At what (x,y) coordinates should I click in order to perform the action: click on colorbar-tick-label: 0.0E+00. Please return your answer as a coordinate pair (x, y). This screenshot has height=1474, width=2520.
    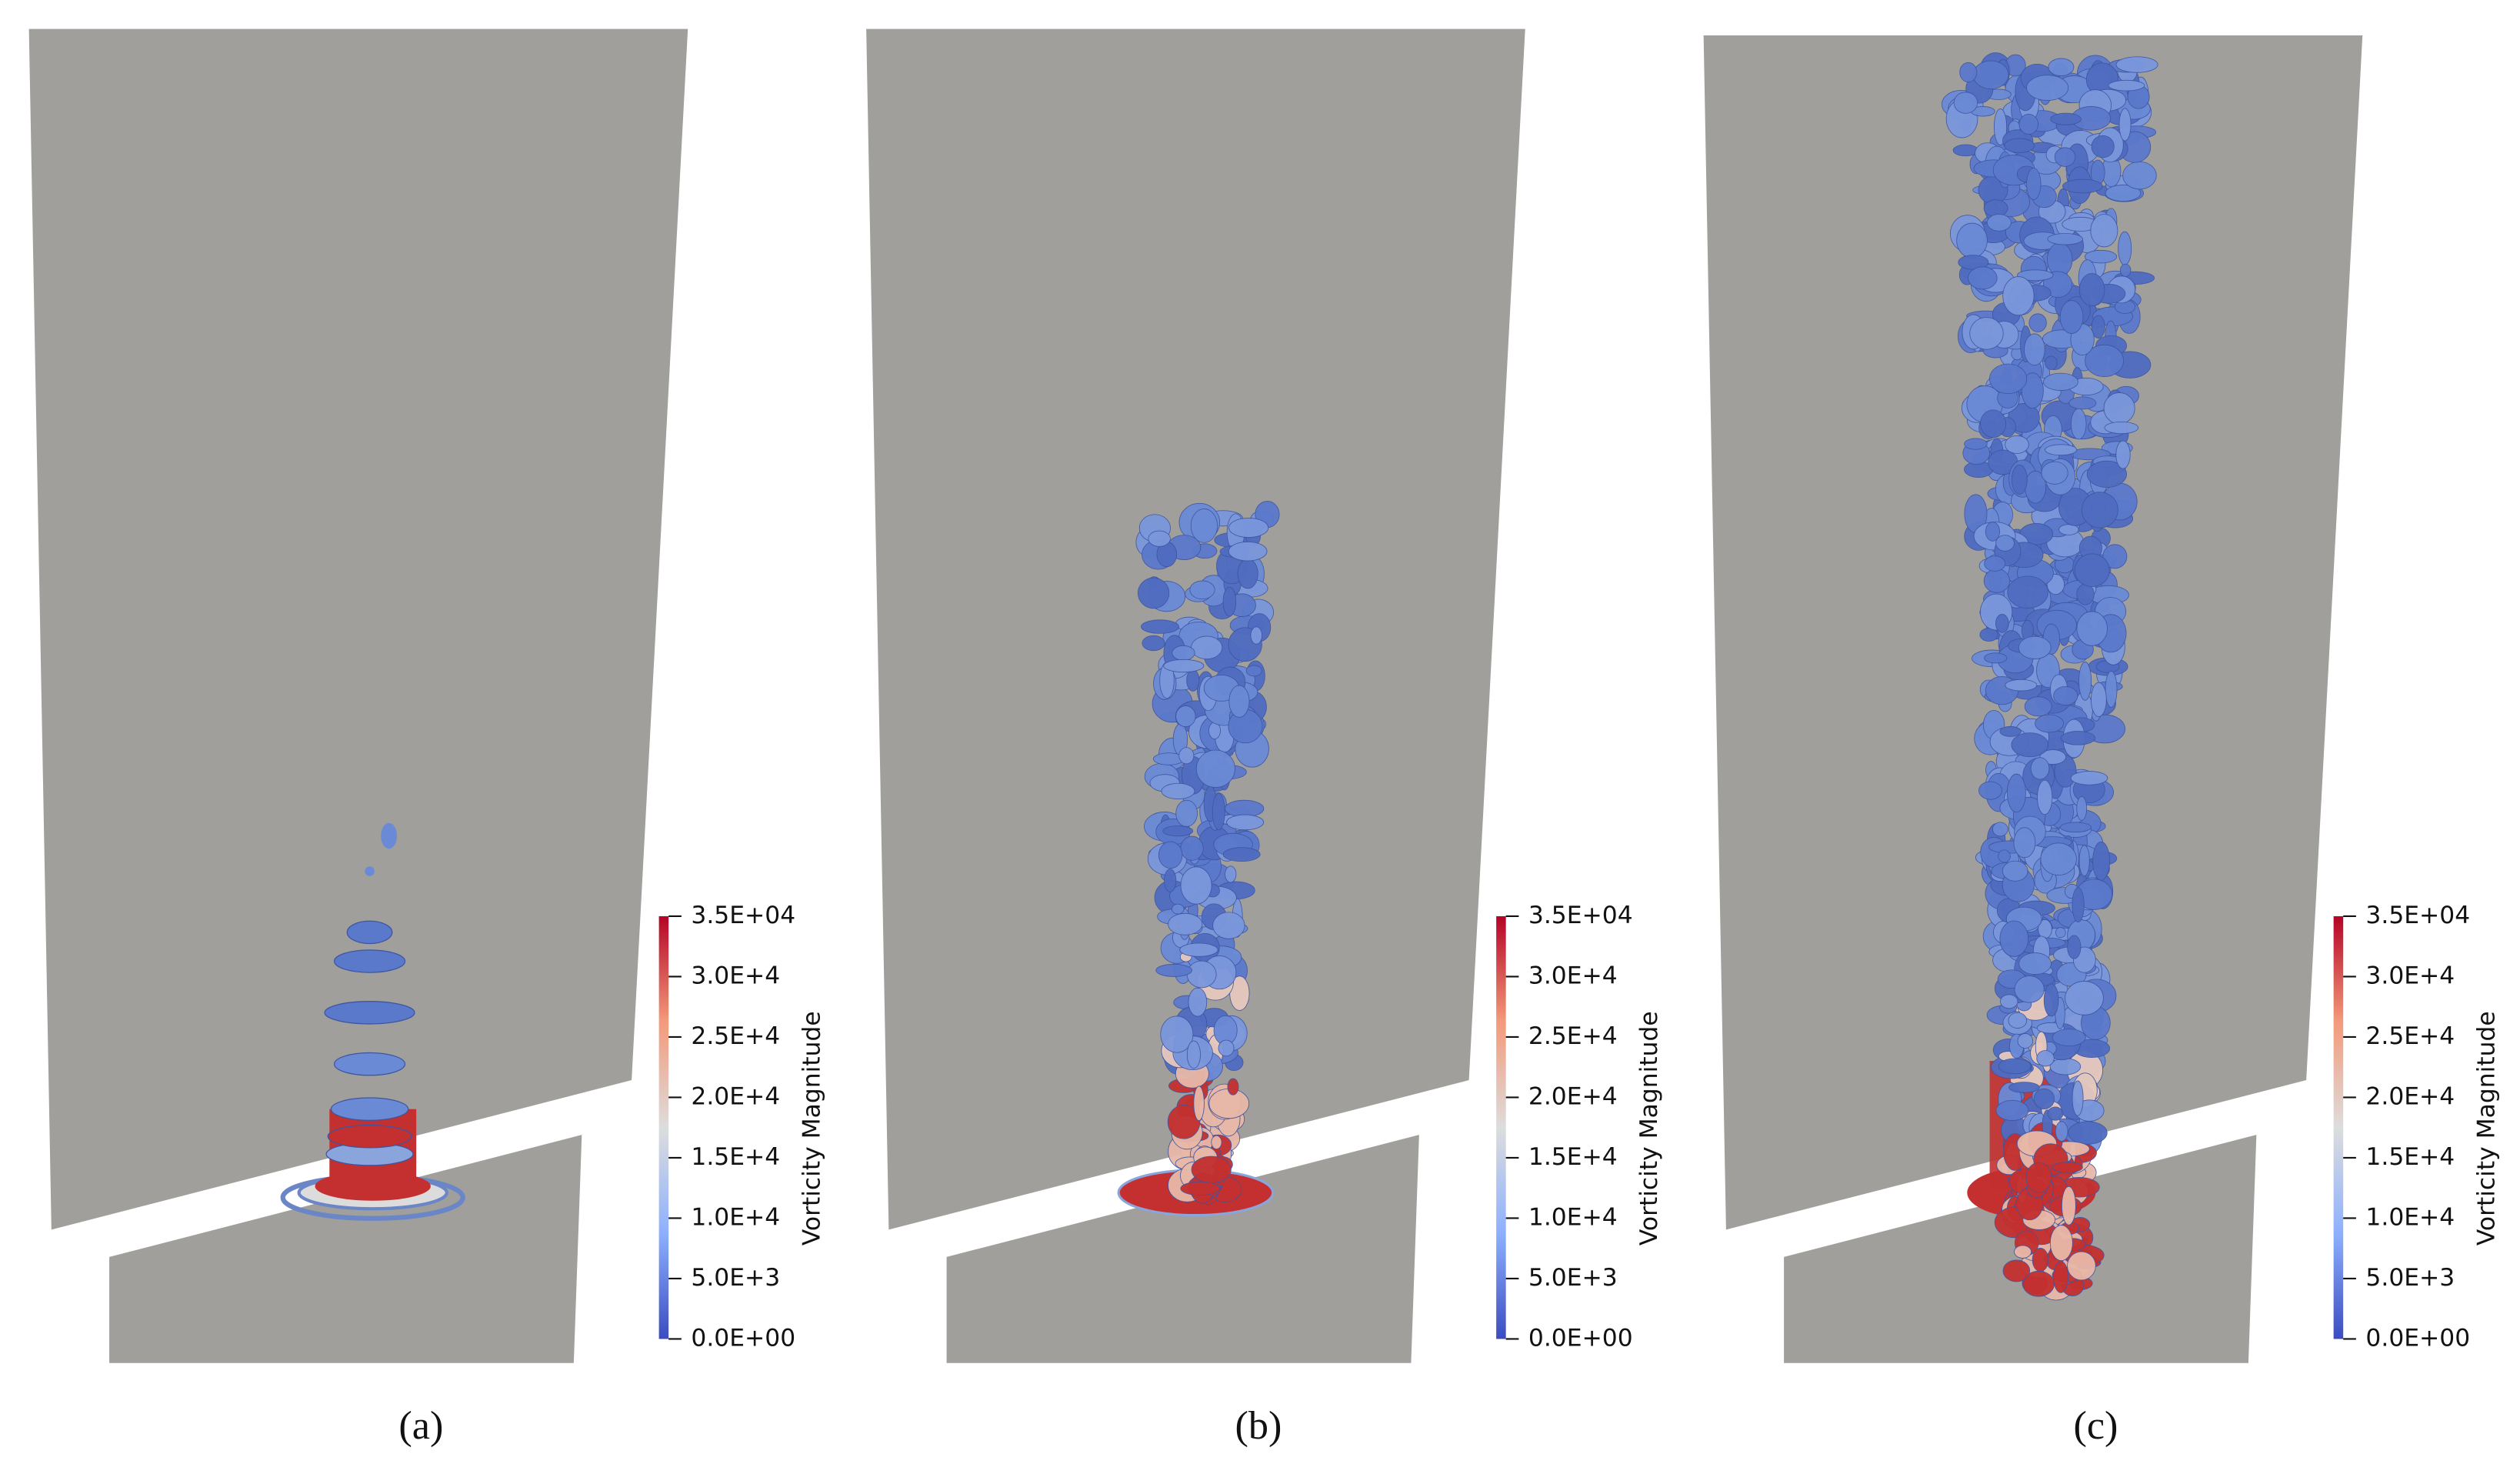
    Looking at the image, I should click on (2417, 1338).